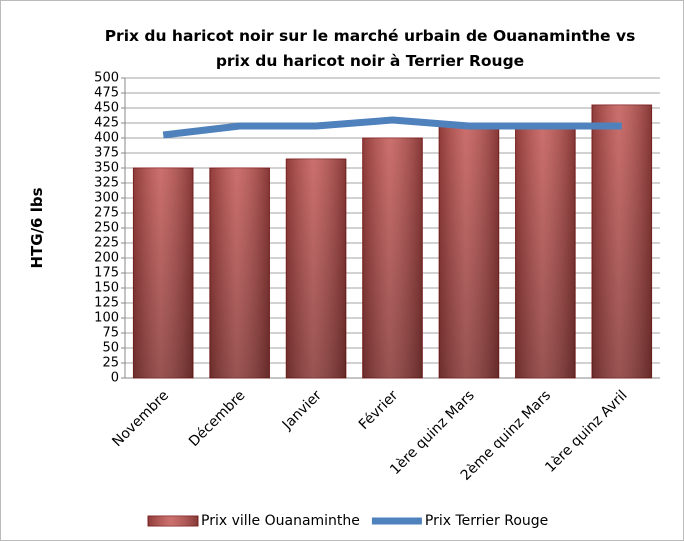 This screenshot has height=541, width=684. I want to click on y-tick-label: 350, so click(106, 168).